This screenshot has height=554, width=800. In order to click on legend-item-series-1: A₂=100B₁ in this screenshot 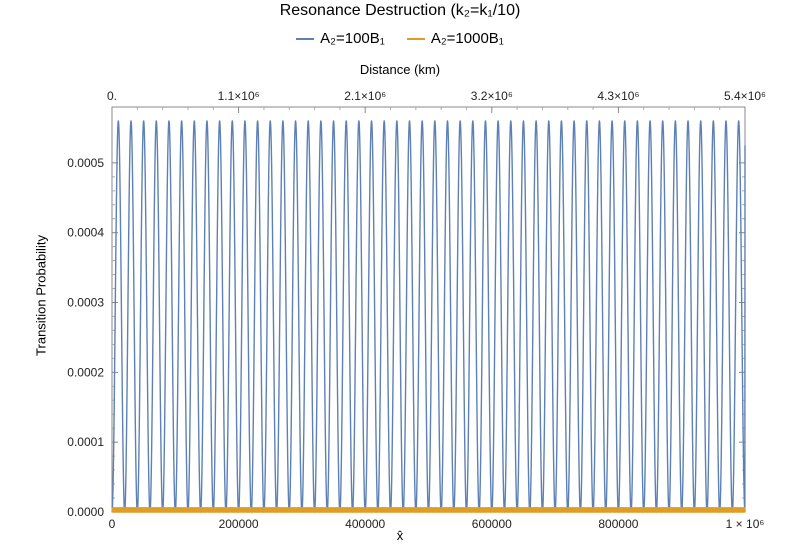, I will do `click(340, 38)`.